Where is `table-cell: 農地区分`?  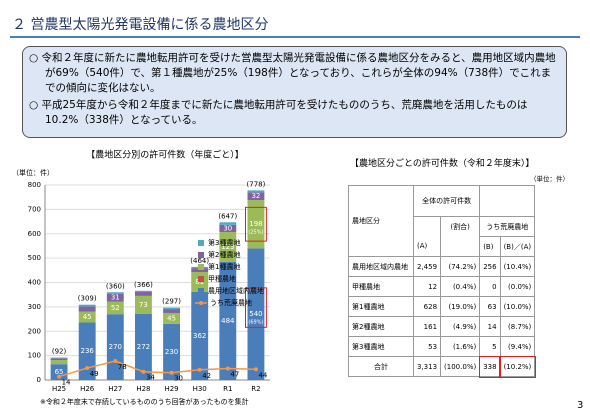
table-cell: 農地区分 is located at coordinates (381, 221).